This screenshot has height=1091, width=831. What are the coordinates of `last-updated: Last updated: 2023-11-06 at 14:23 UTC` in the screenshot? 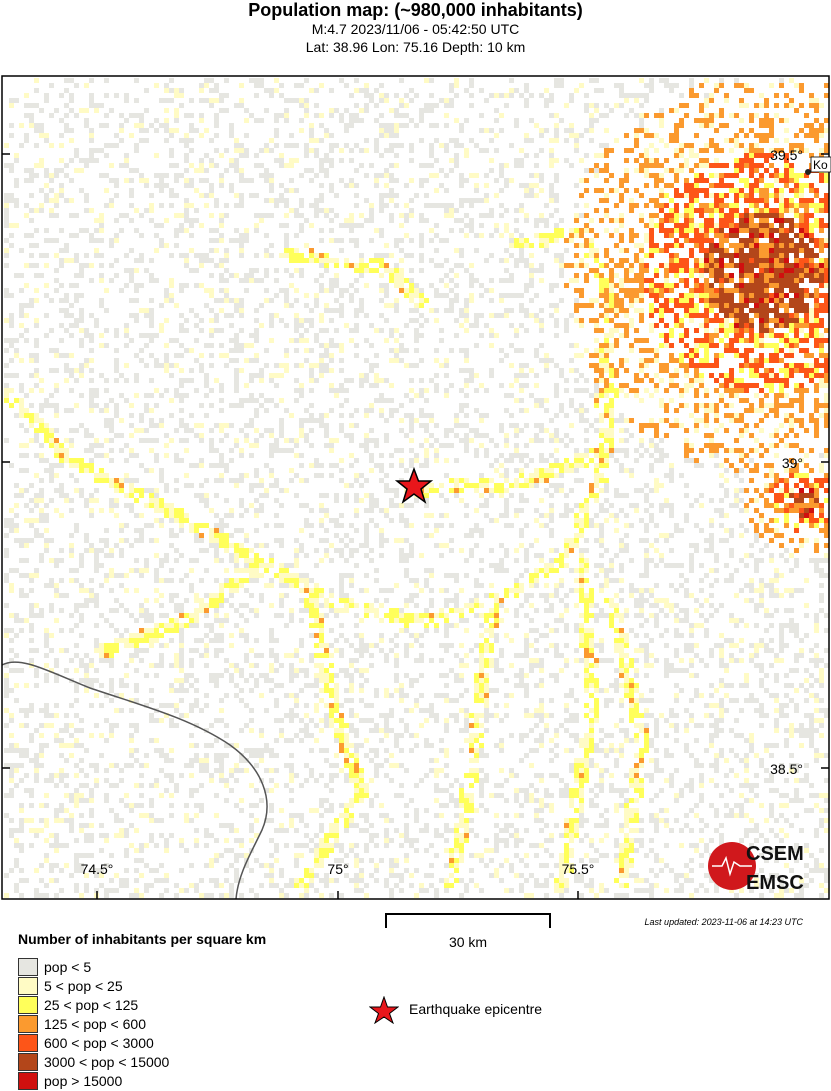 It's located at (723, 922).